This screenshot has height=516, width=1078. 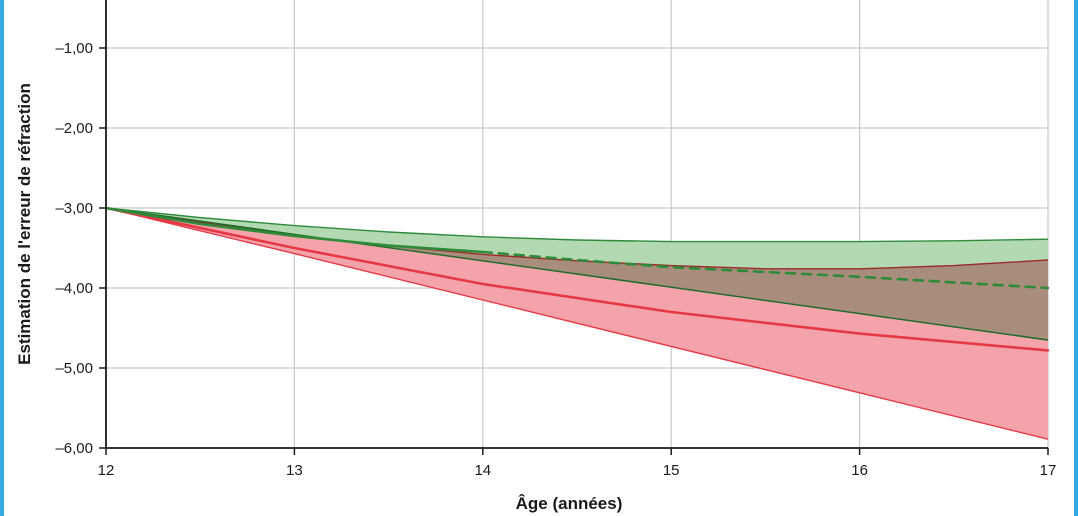 I want to click on x-tick-label: 13, so click(x=294, y=470).